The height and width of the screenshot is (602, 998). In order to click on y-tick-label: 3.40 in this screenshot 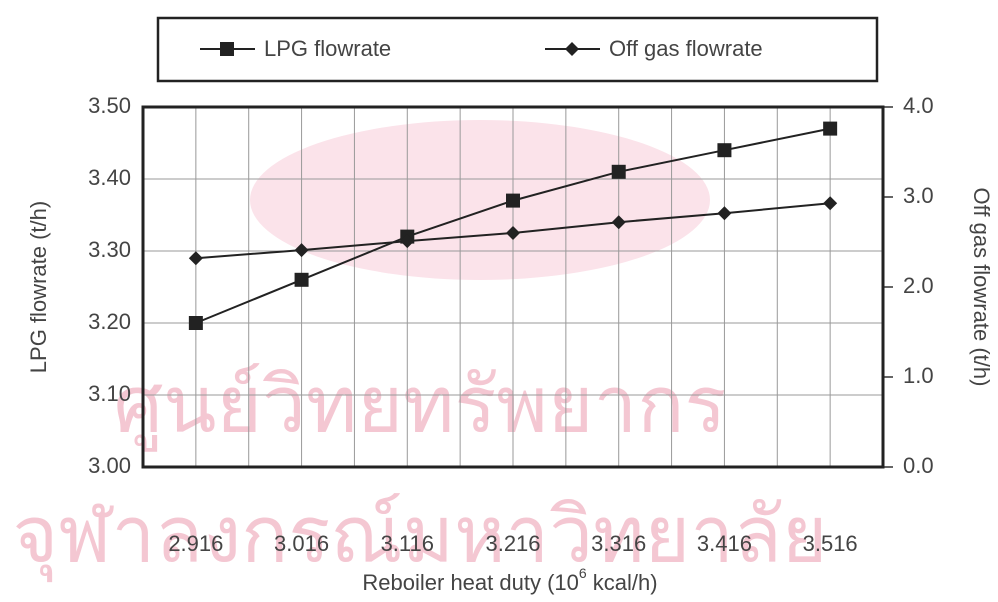, I will do `click(109, 177)`.